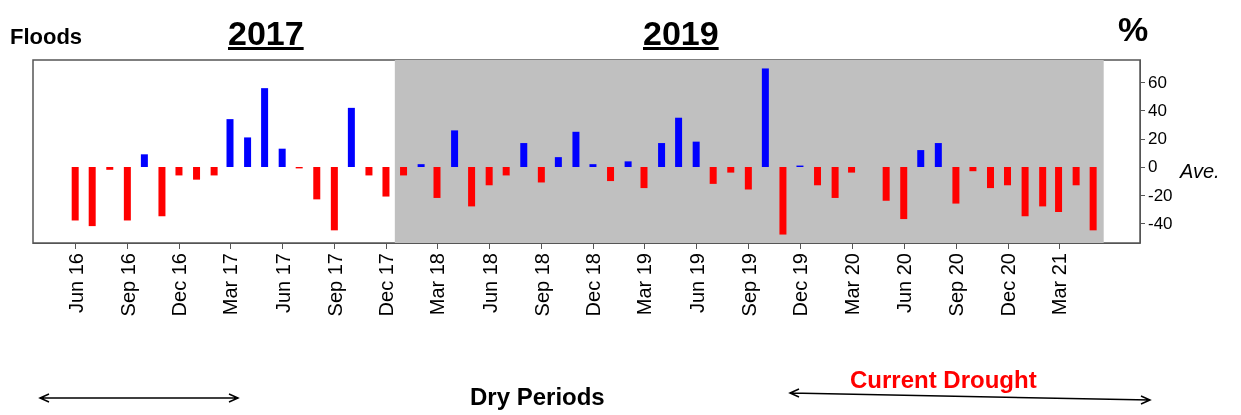 The width and height of the screenshot is (1241, 415). I want to click on x-tick-label: Dec 17, so click(386, 285).